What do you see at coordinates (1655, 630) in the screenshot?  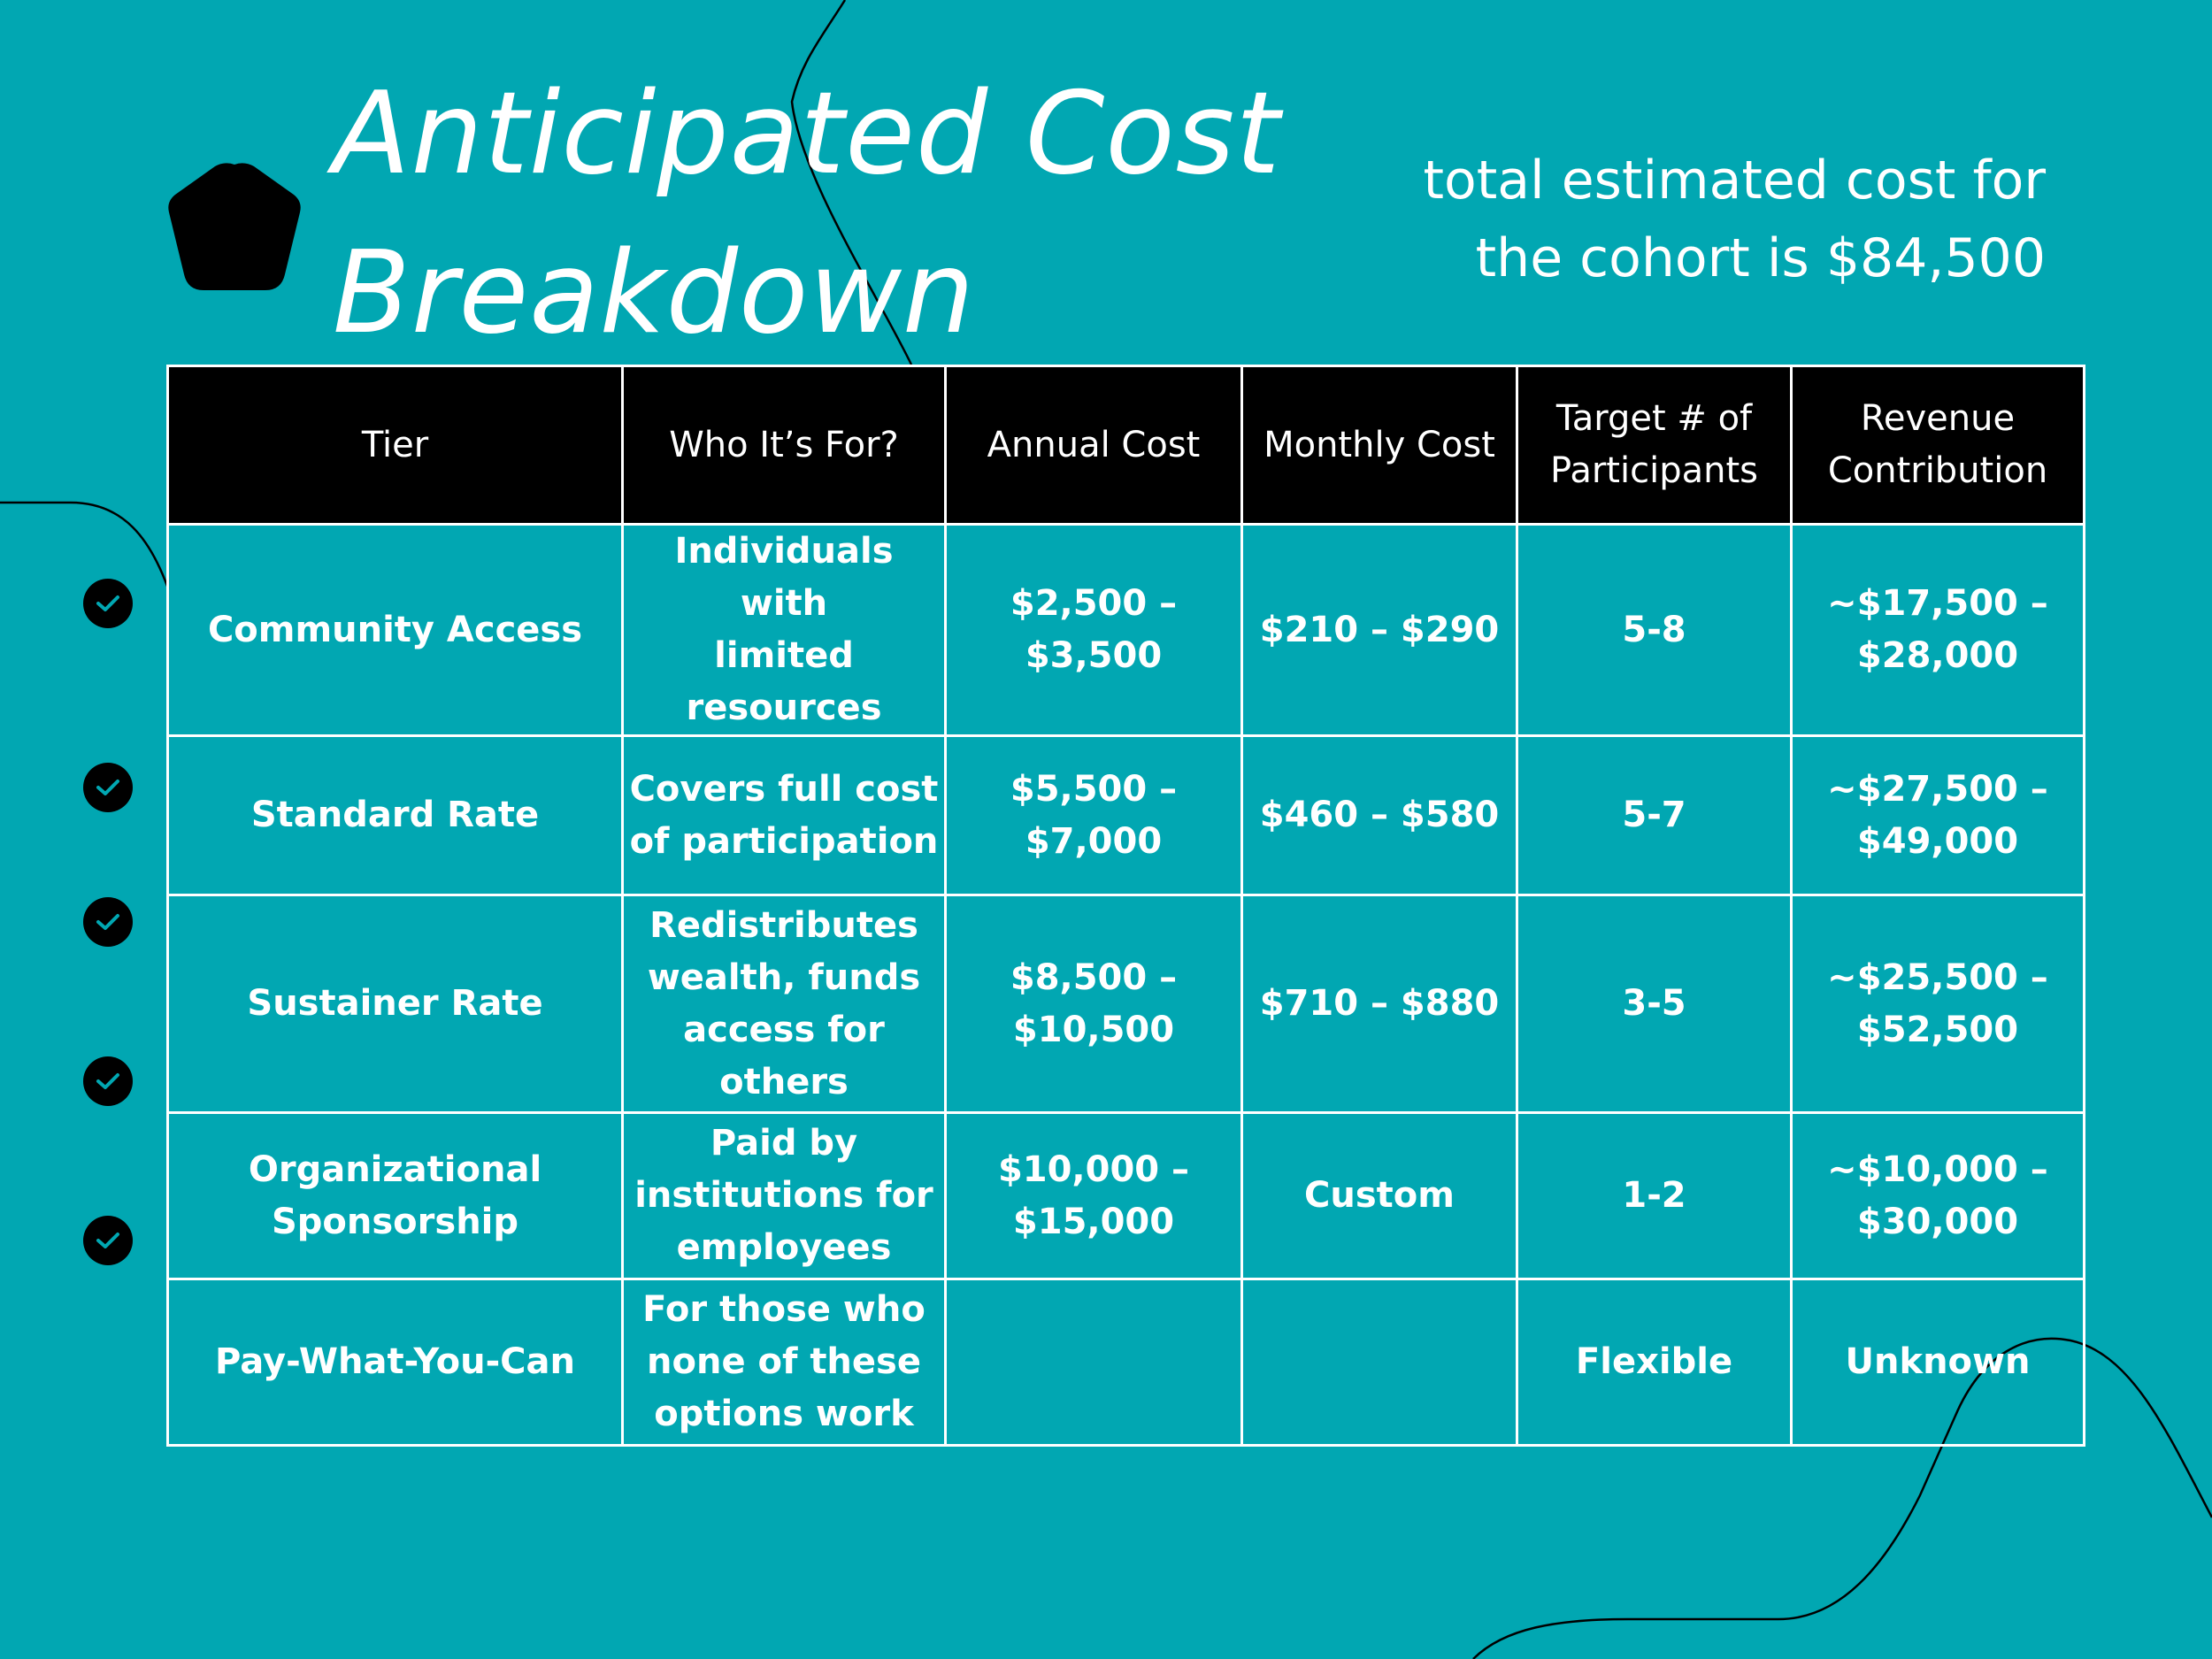 I see `target-participants-cell: 5-8` at bounding box center [1655, 630].